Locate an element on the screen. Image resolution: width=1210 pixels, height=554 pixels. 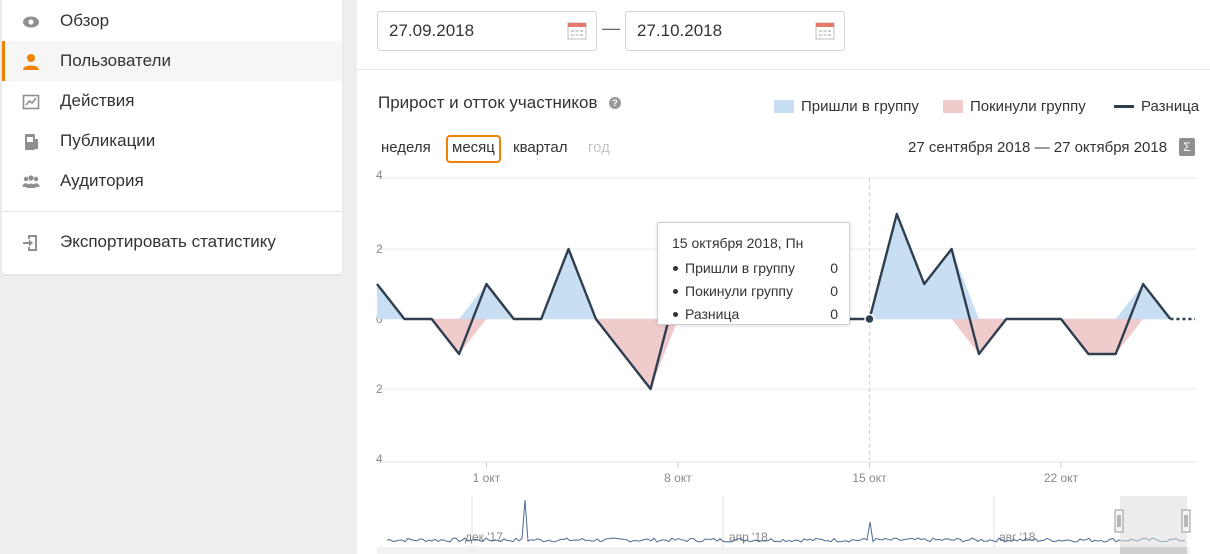
navigator-left-handle is located at coordinates (1119, 521).